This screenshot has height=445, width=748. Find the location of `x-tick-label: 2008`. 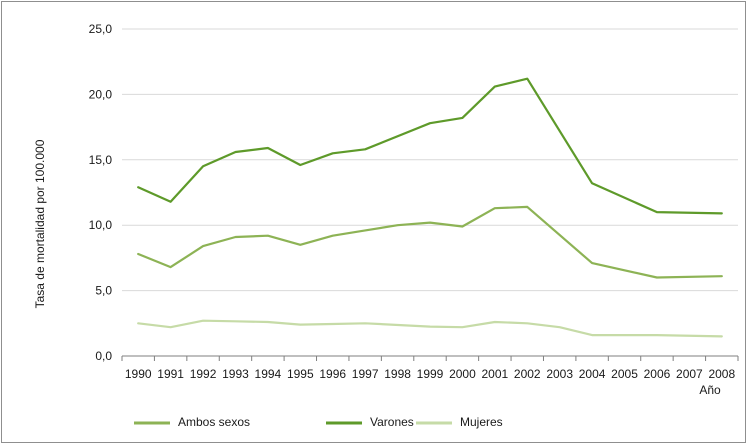

x-tick-label: 2008 is located at coordinates (721, 374).